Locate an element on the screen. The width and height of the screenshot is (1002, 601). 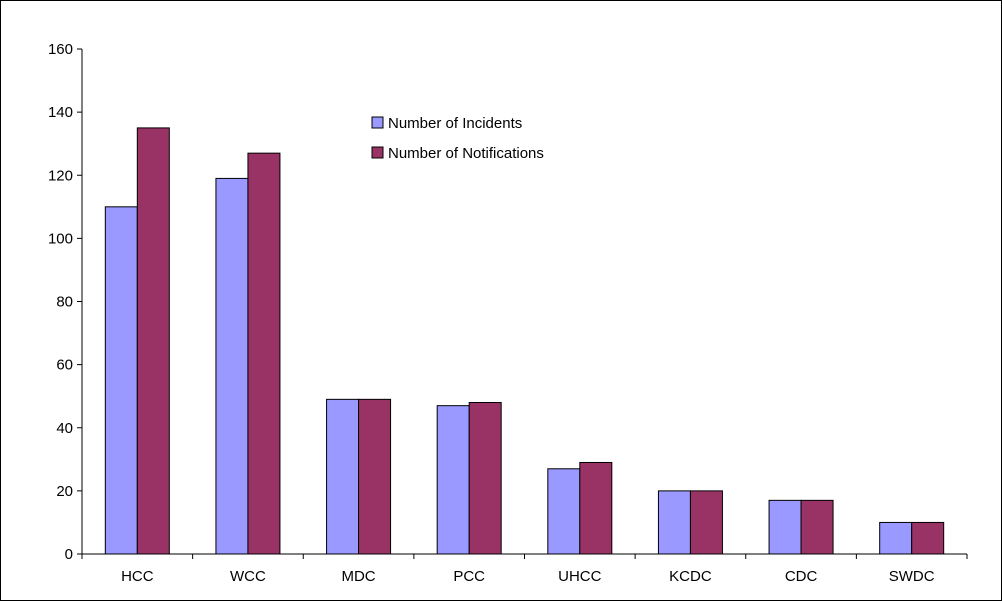
y-tick-label: 140 is located at coordinates (60, 112).